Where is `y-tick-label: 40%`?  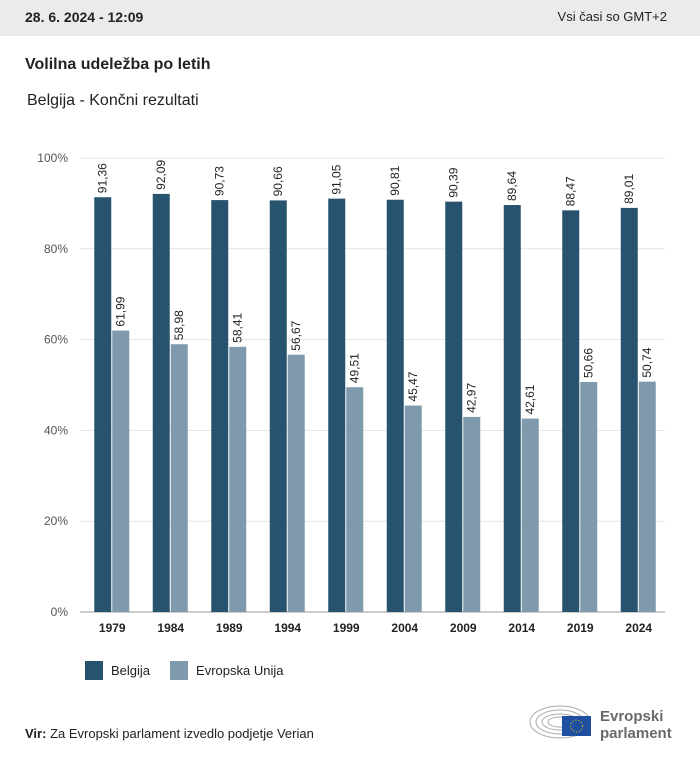 y-tick-label: 40% is located at coordinates (56, 430).